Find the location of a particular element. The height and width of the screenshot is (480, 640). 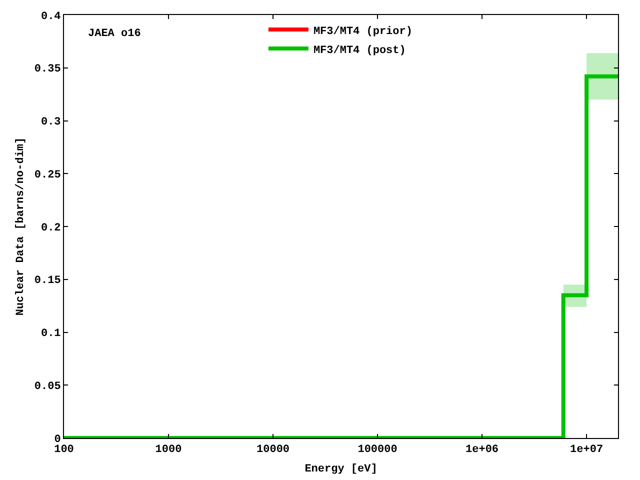

x-tick-label: 1e+06 is located at coordinates (482, 450).